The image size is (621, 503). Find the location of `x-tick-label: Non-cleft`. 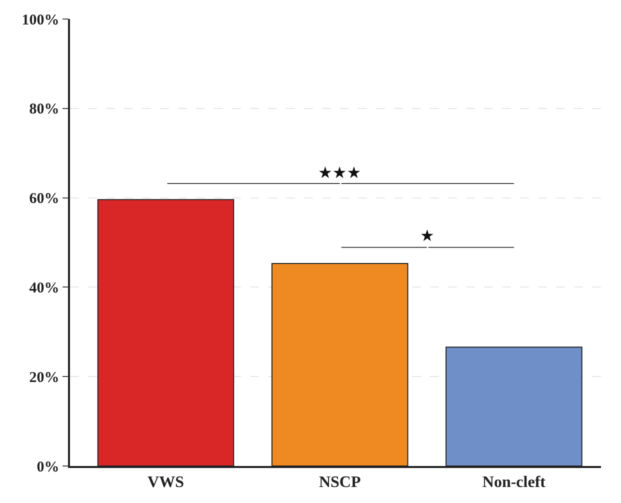

x-tick-label: Non-cleft is located at coordinates (514, 482).